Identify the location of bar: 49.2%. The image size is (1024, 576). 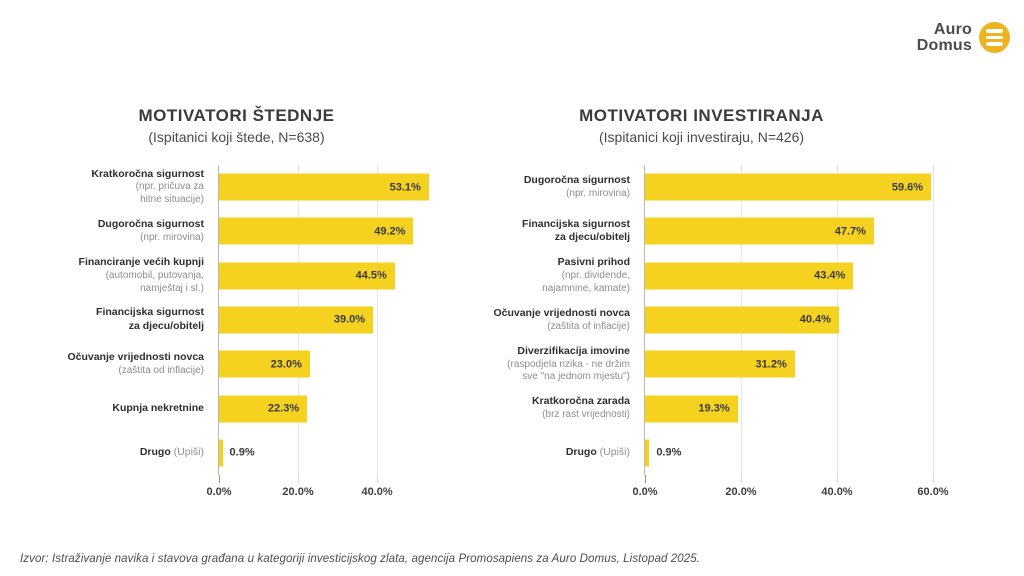
(316, 231).